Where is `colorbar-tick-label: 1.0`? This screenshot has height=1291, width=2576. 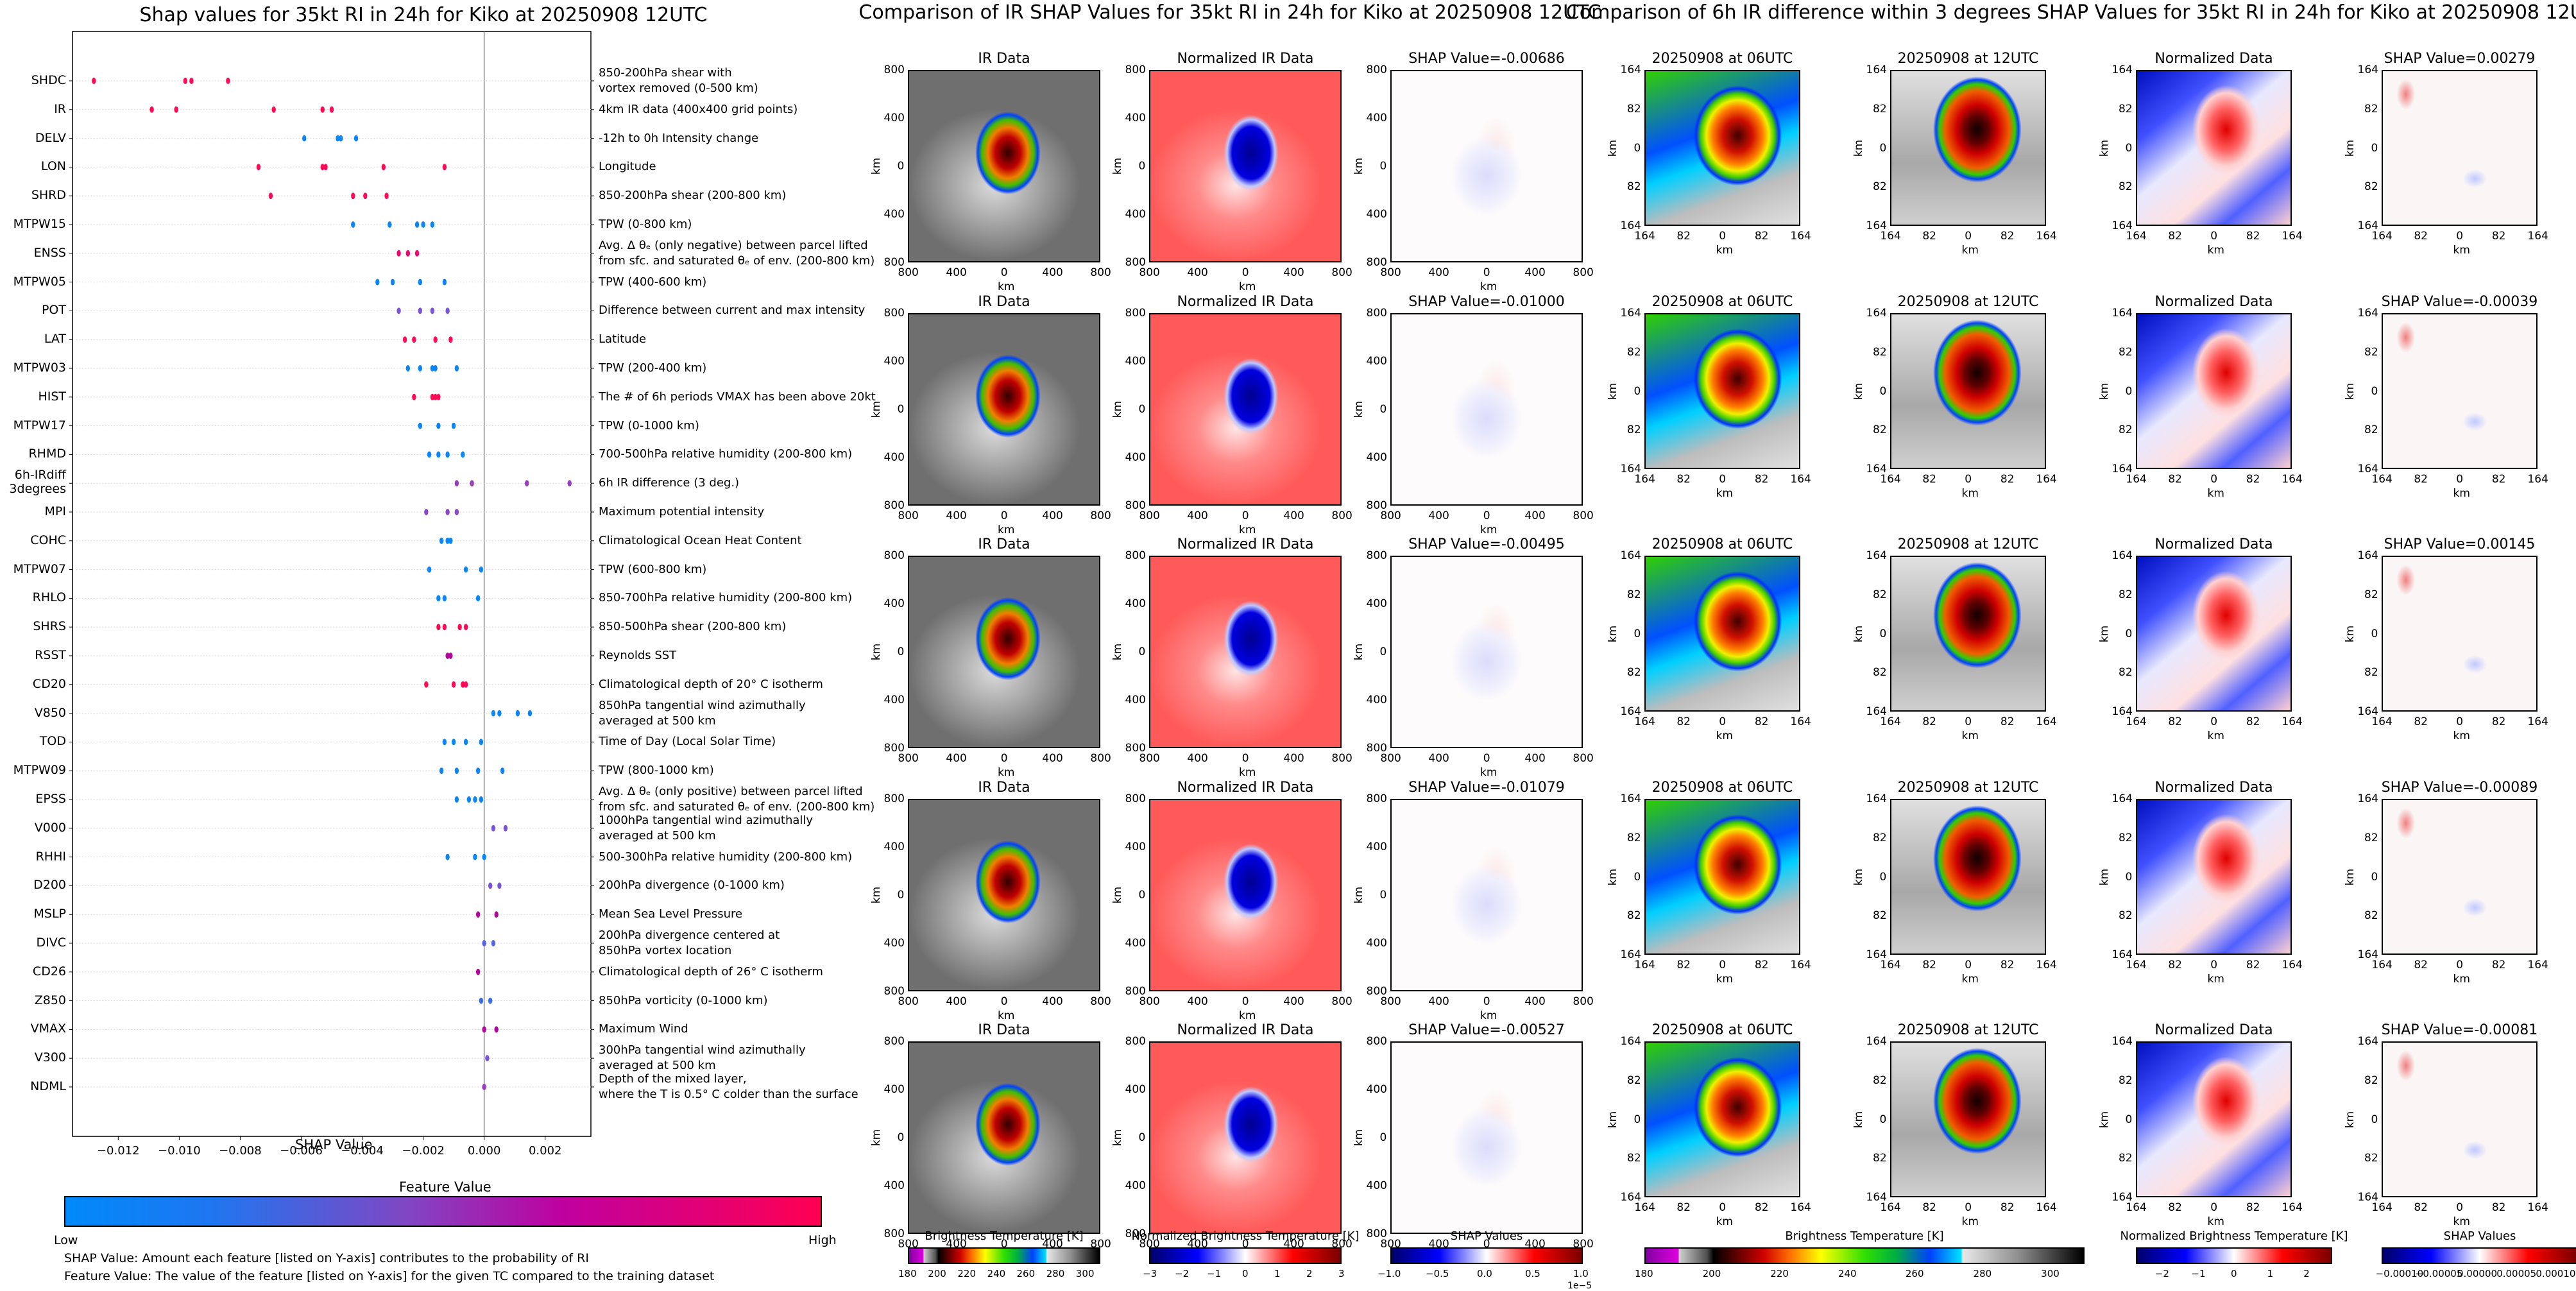 colorbar-tick-label: 1.0 is located at coordinates (1581, 1273).